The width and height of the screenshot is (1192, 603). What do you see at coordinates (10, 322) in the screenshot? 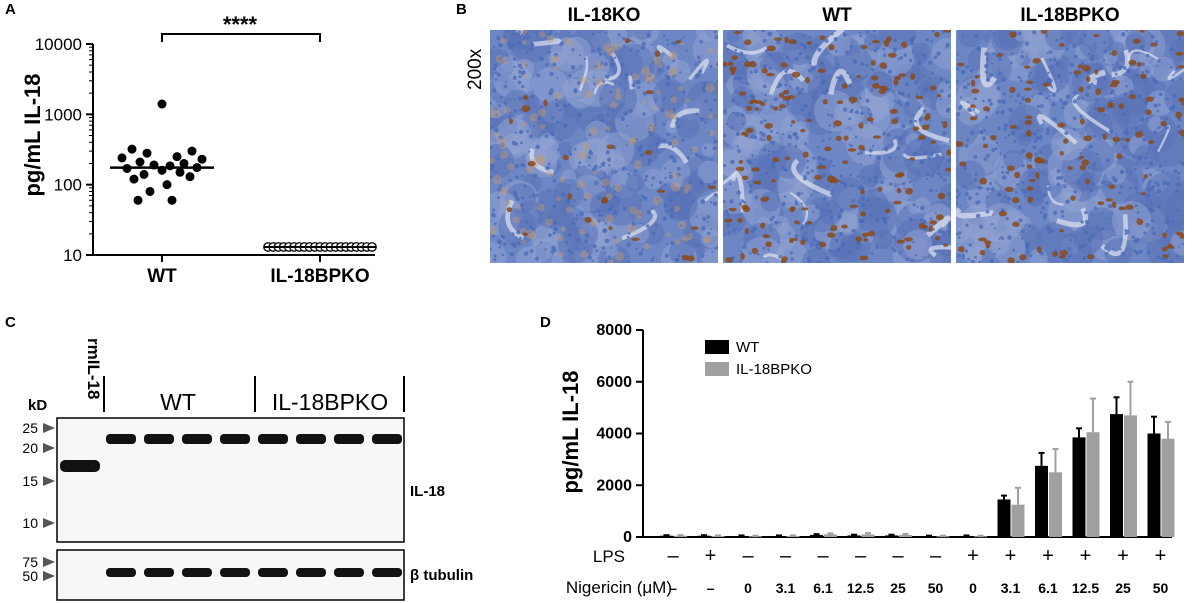
I see `panel-letter-c: C` at bounding box center [10, 322].